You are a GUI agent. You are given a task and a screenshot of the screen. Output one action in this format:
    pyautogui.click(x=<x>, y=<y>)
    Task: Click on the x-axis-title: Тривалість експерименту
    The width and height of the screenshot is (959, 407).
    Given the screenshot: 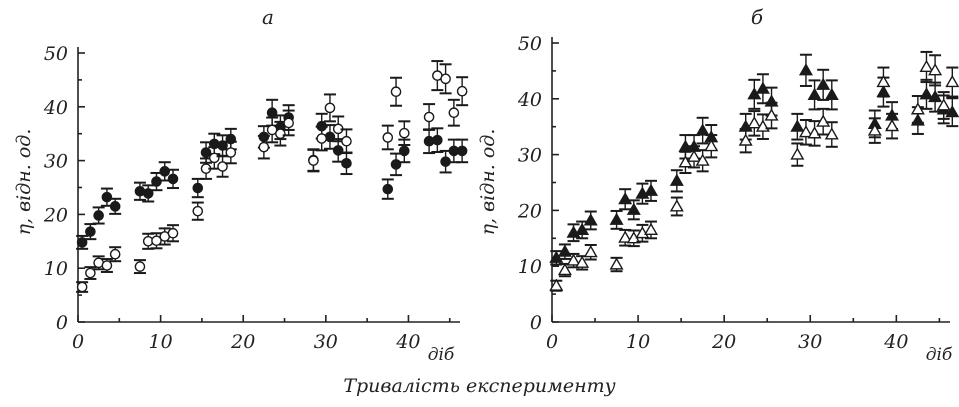 What is the action you would take?
    pyautogui.click(x=479, y=386)
    